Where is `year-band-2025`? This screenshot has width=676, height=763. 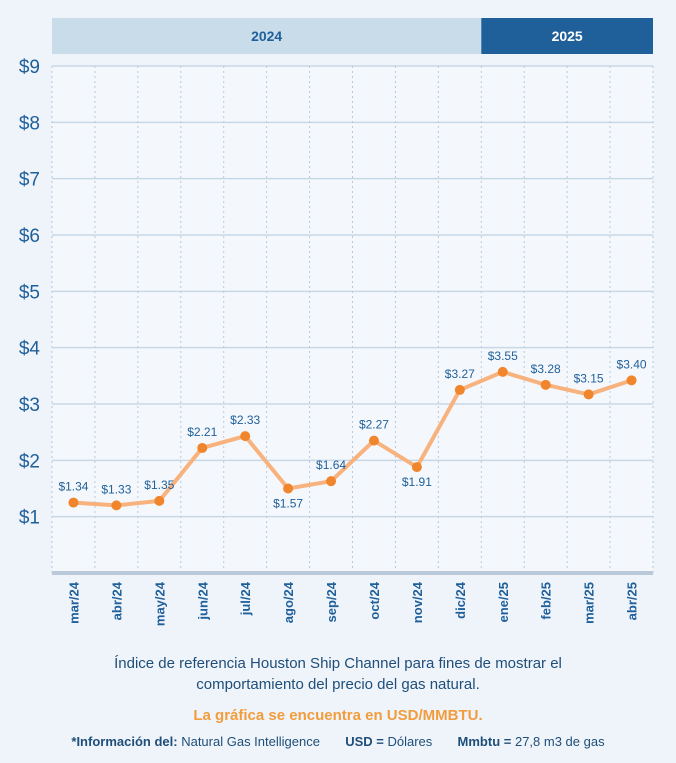
year-band-2025 is located at coordinates (567, 36).